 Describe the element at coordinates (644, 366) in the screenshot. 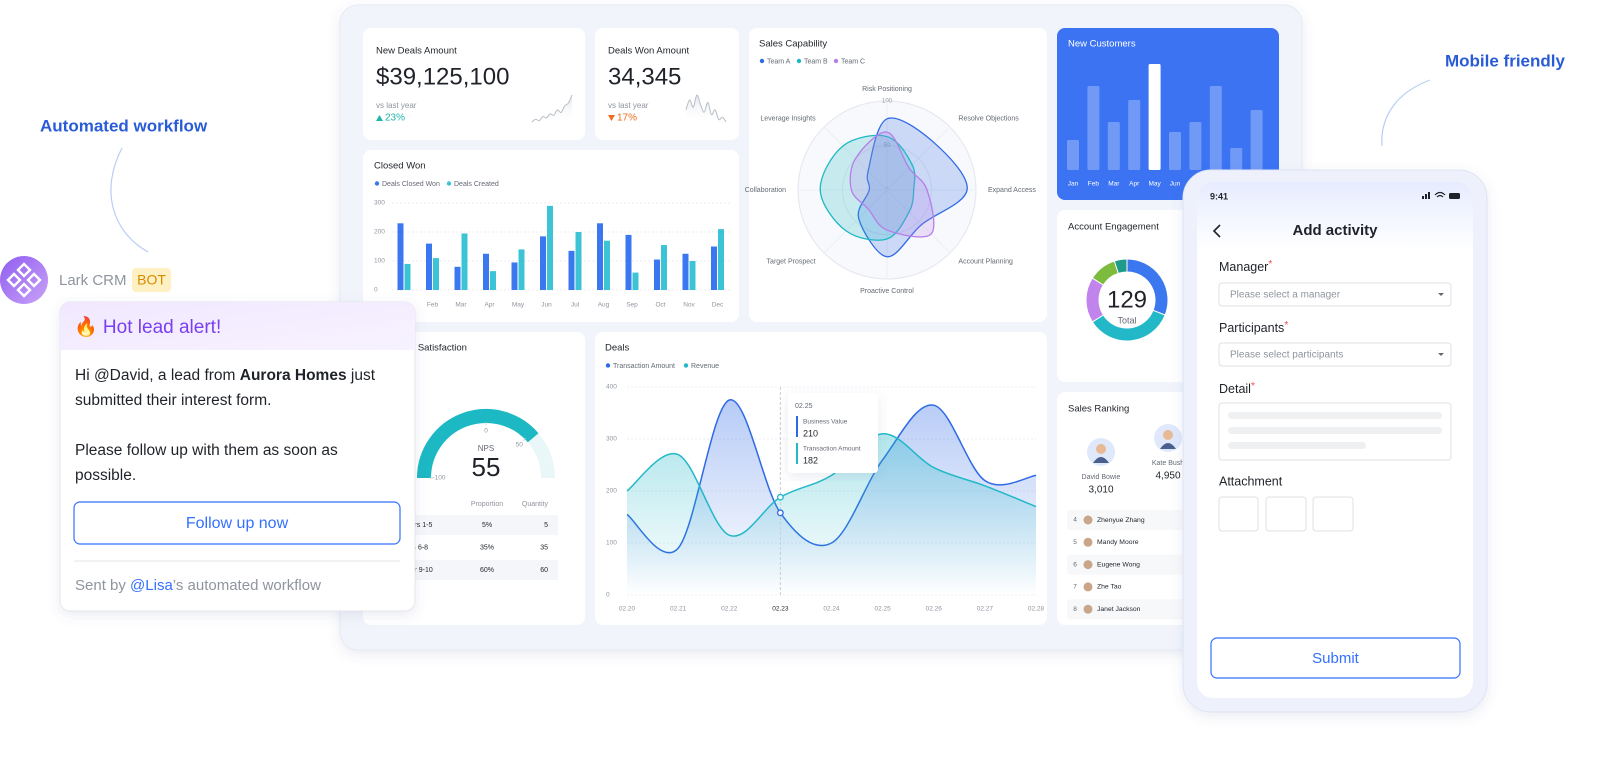

I see `legend-label: Transaction Amount` at that location.